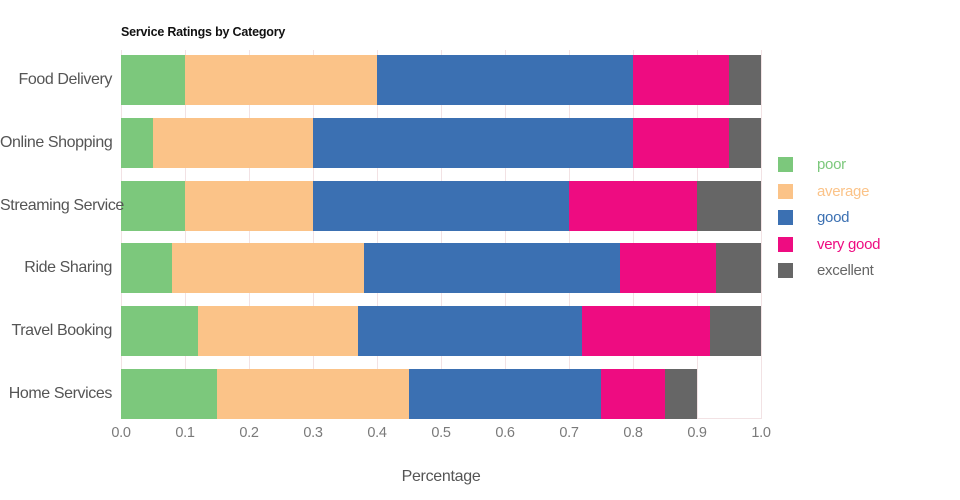 The height and width of the screenshot is (500, 960). I want to click on legend-label: very good, so click(849, 244).